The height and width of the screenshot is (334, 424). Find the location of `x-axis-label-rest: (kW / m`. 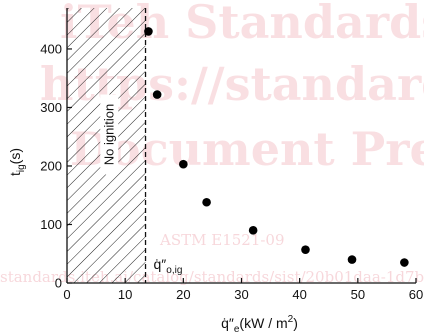

x-axis-label-rest: (kW / m is located at coordinates (263, 323).